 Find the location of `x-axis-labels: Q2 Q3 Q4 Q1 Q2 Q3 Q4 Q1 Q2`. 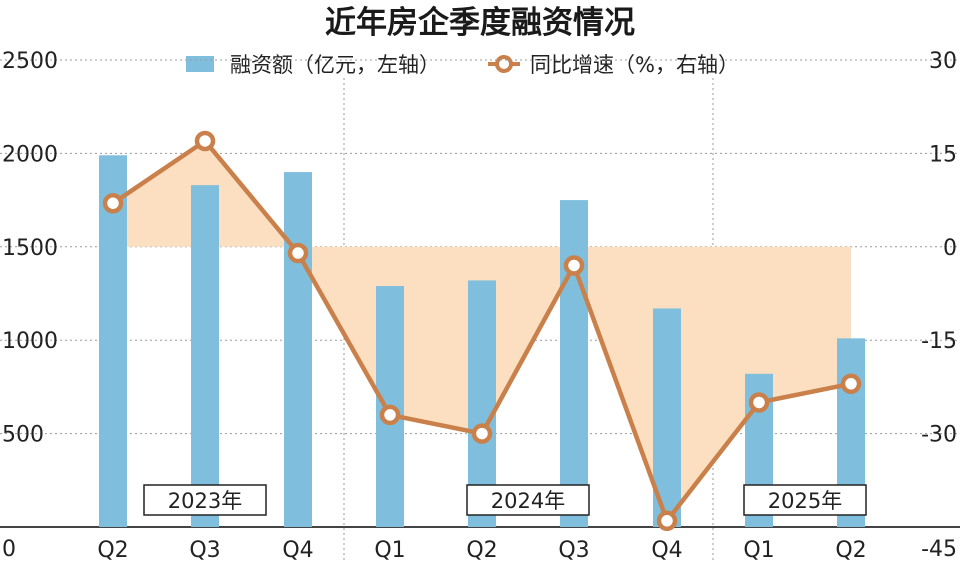

x-axis-labels: Q2 Q3 Q4 Q1 Q2 Q3 Q4 Q1 Q2 is located at coordinates (481, 550).